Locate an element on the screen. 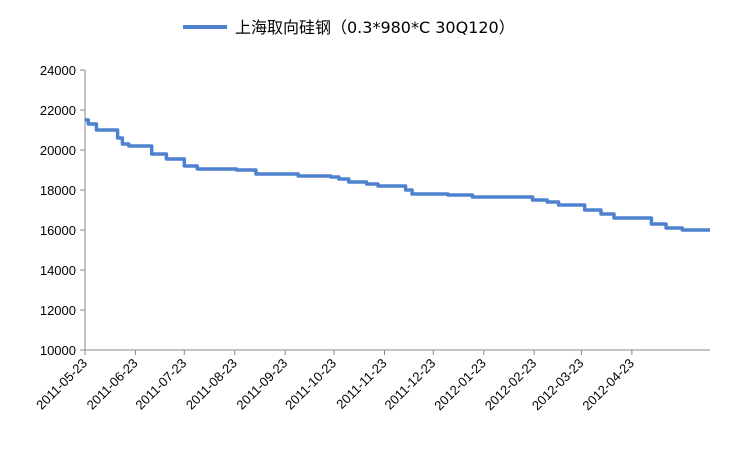  x-tick-label: 2011-07-23 is located at coordinates (160, 384).